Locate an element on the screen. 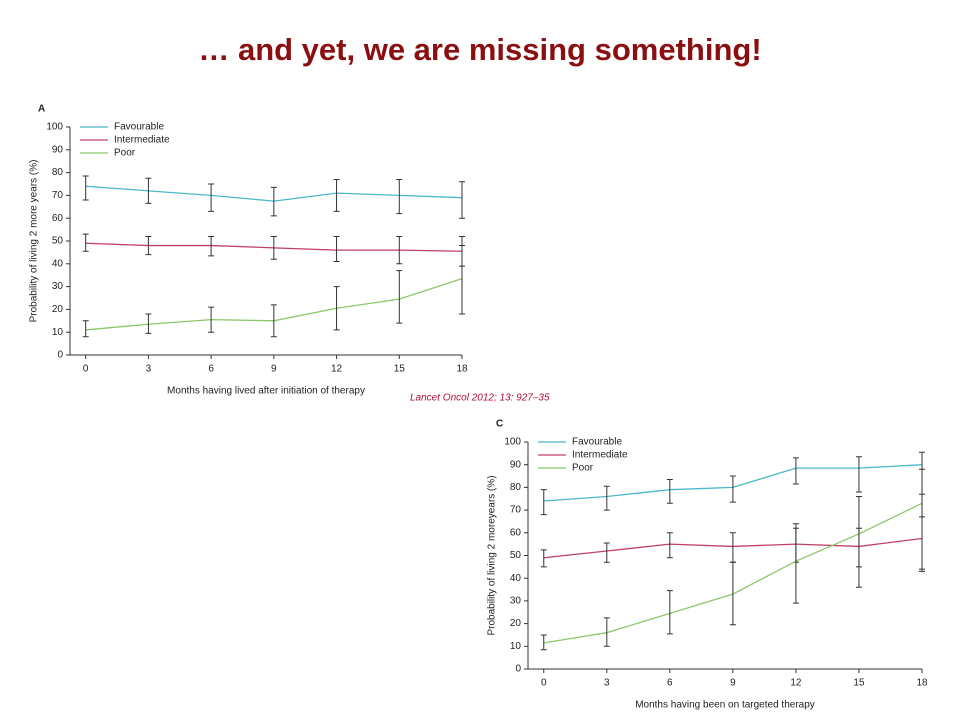 Image resolution: width=960 pixels, height=720 pixels. panel-label: C is located at coordinates (499, 424).